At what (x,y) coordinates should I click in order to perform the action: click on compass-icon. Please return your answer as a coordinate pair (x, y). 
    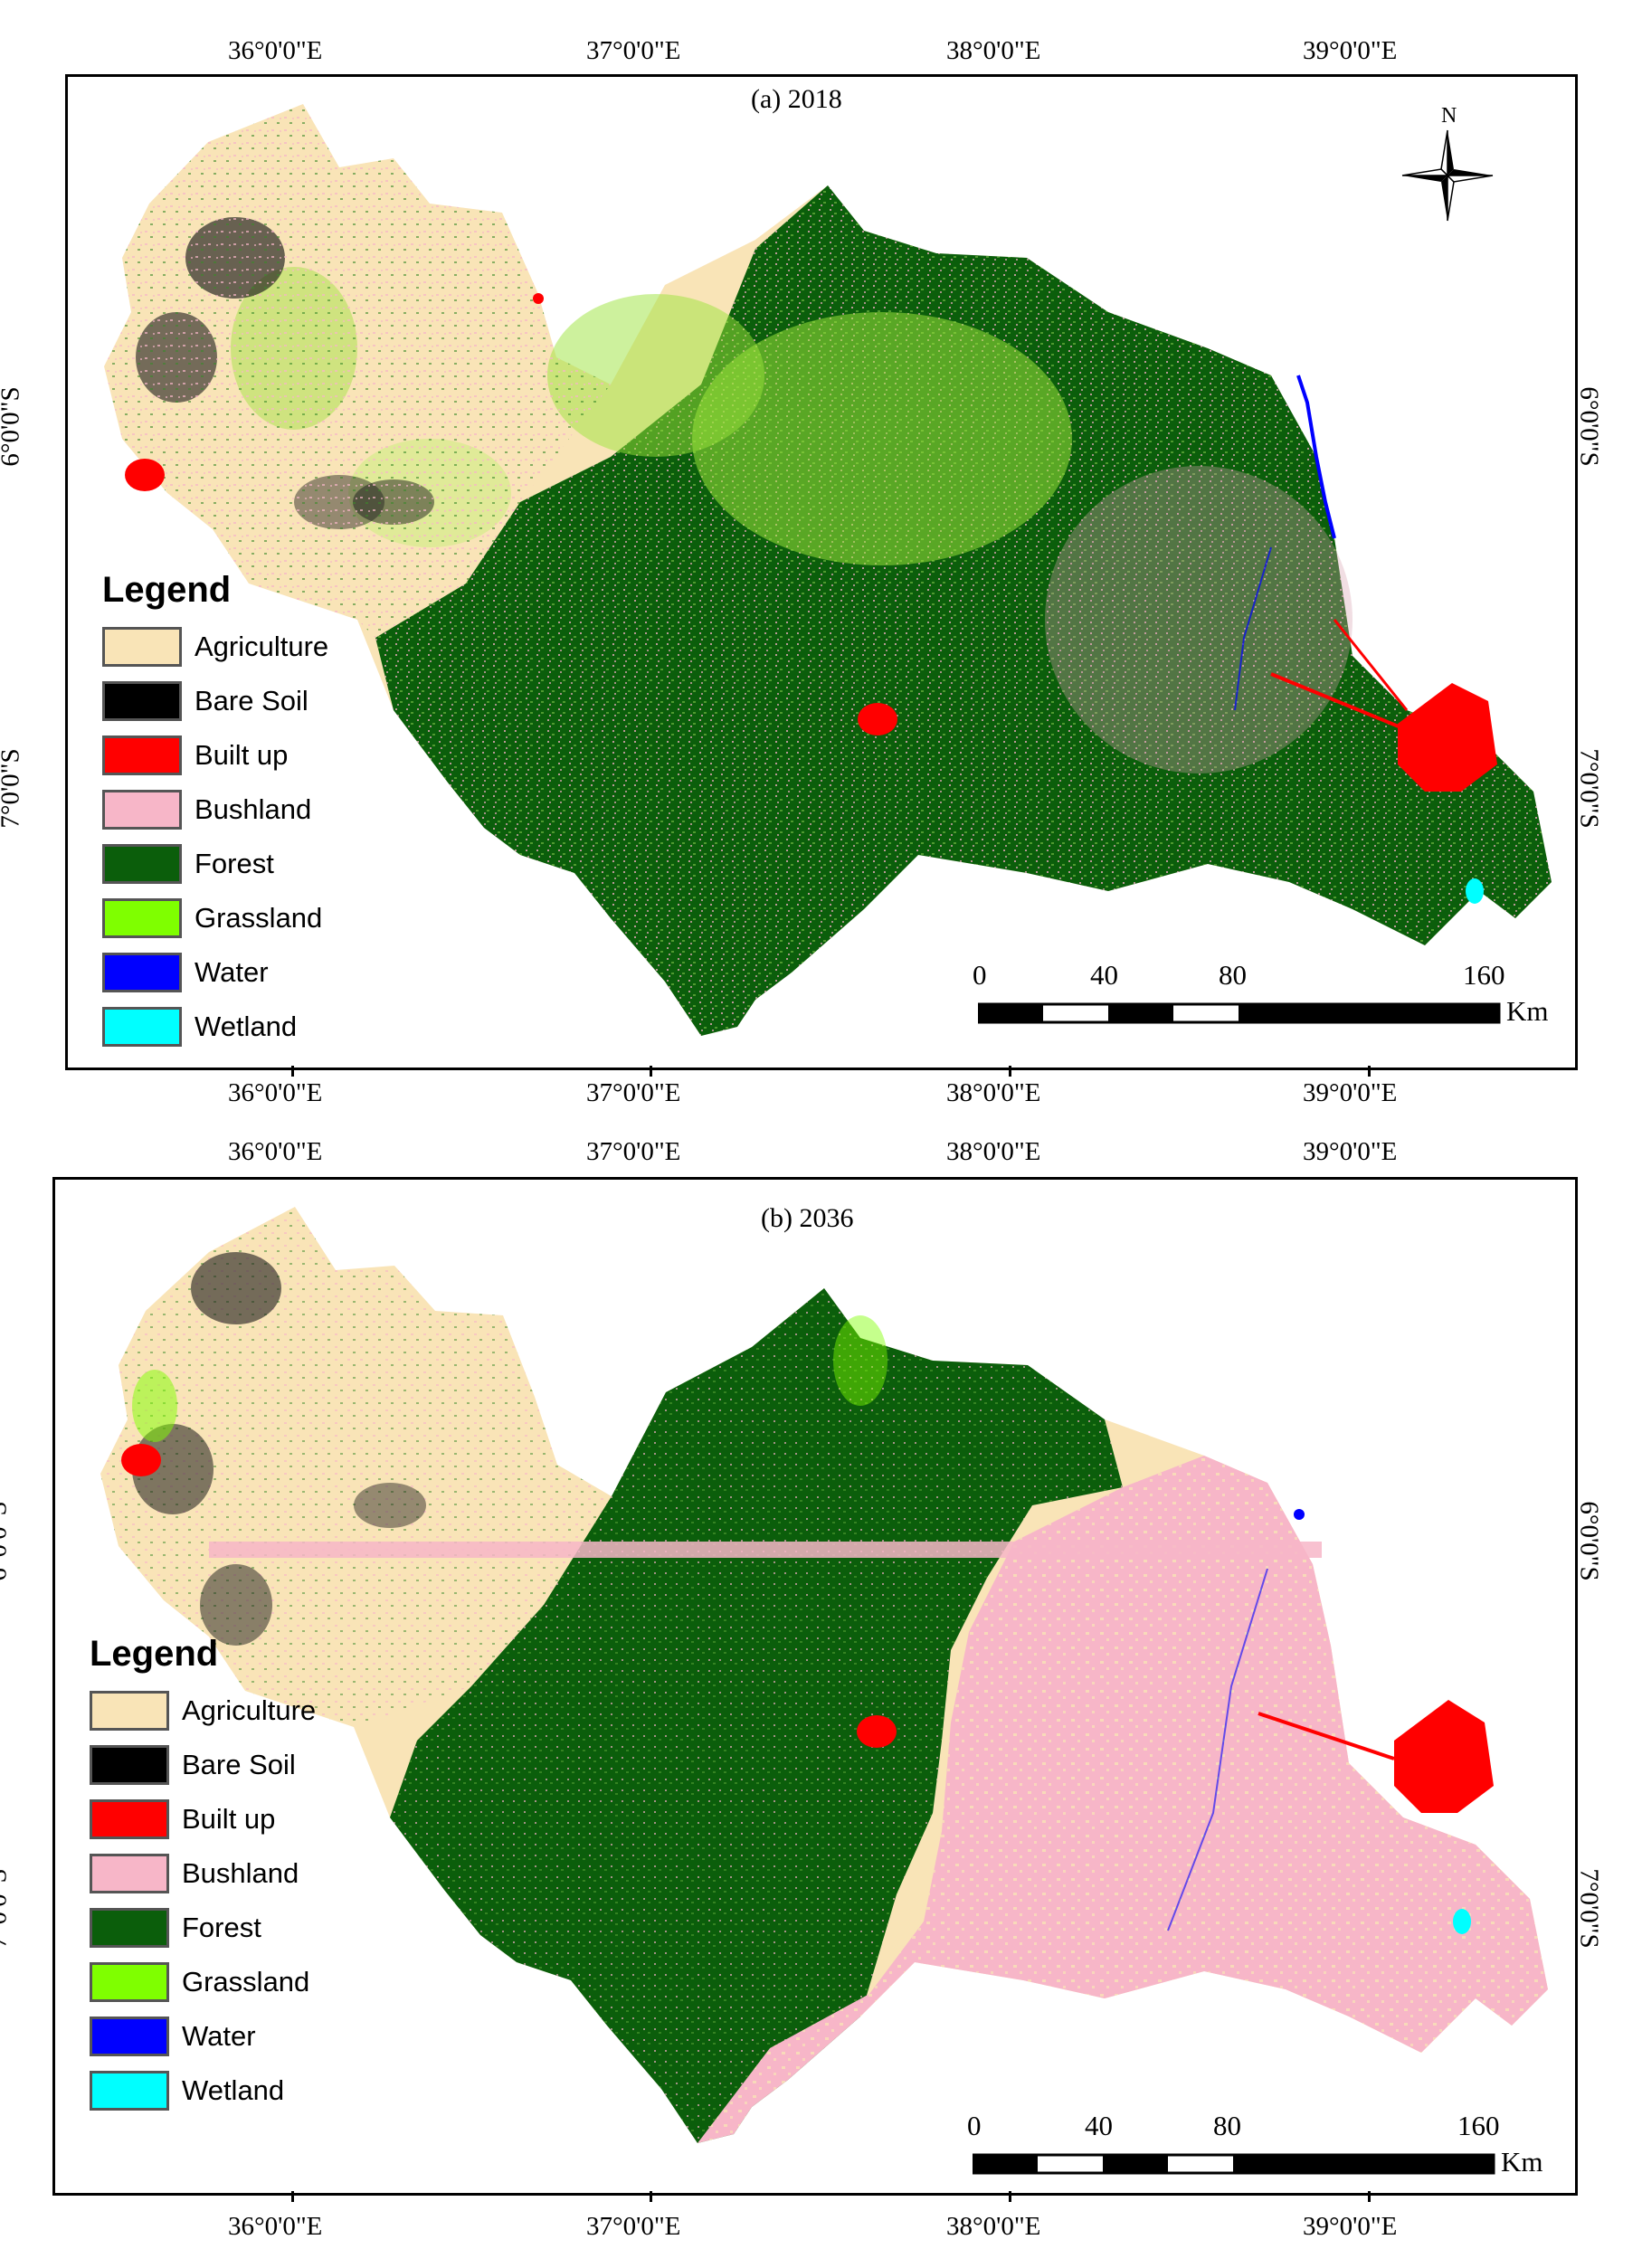
    Looking at the image, I should click on (1447, 175).